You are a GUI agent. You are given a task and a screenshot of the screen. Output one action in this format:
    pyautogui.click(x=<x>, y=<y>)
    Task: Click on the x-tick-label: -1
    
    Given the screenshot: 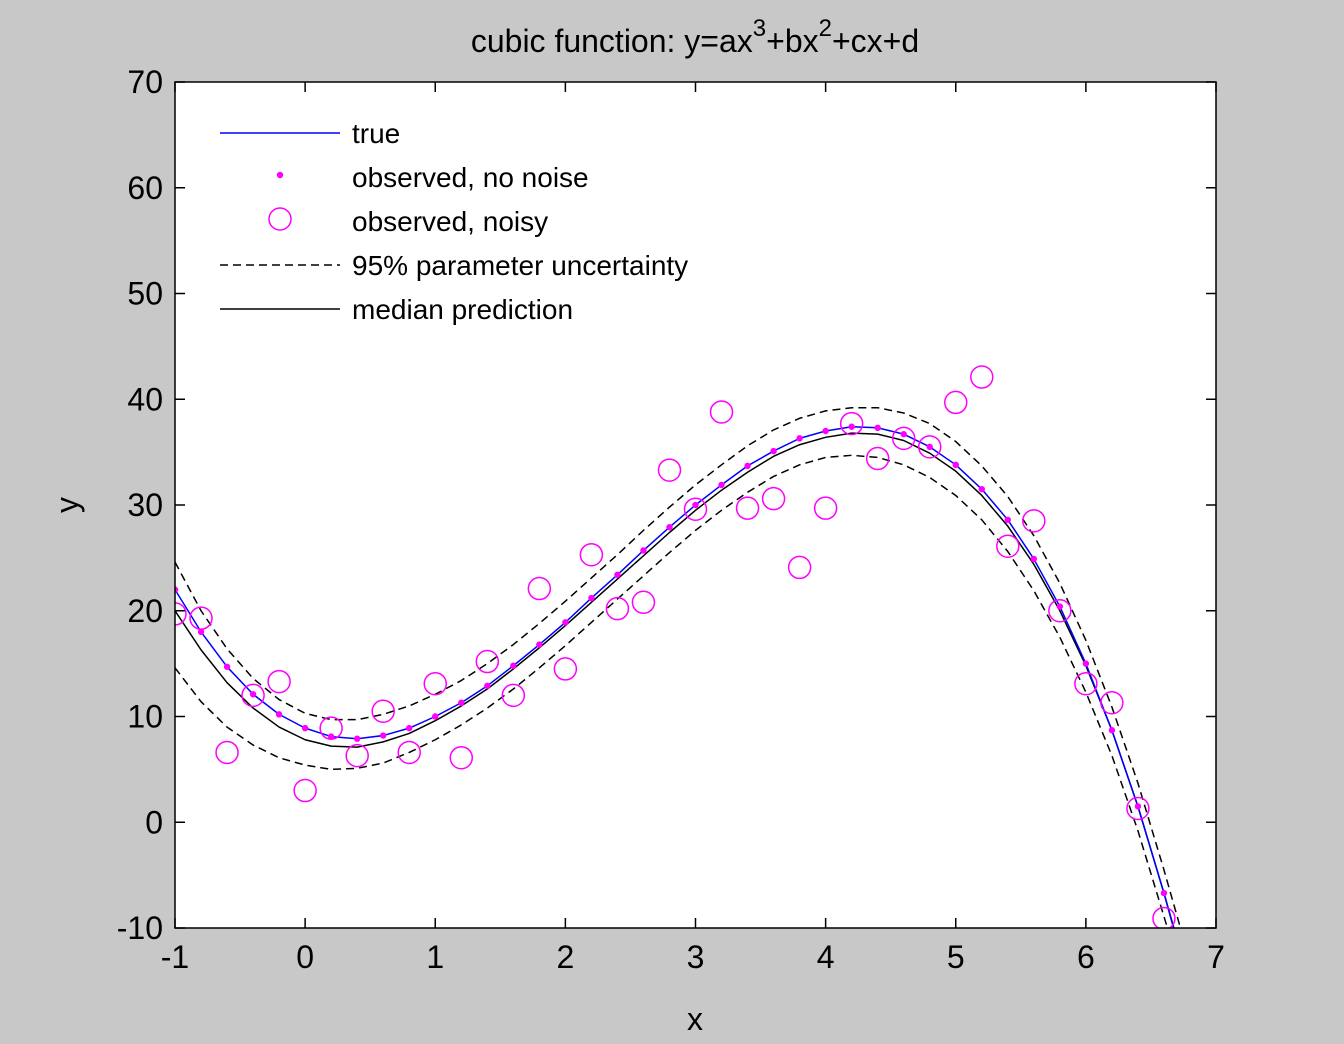 What is the action you would take?
    pyautogui.click(x=175, y=957)
    